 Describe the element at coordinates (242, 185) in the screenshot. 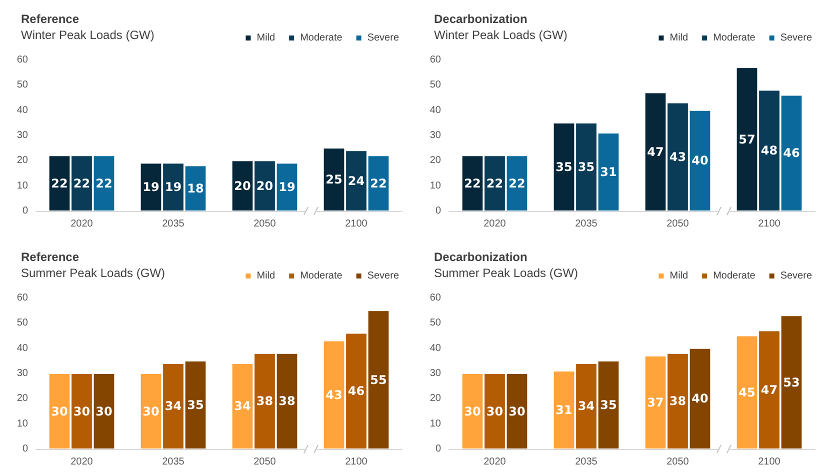

I see `data-label: 20` at that location.